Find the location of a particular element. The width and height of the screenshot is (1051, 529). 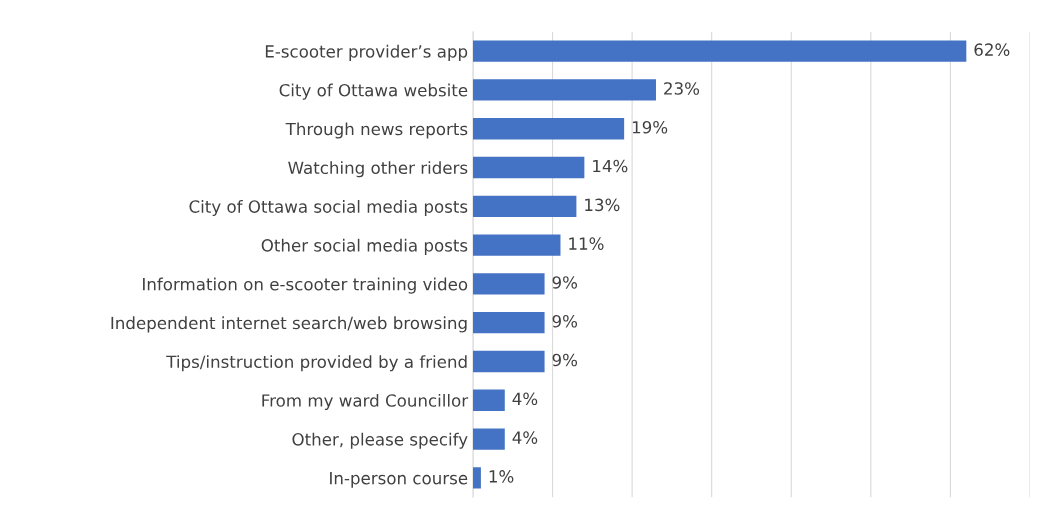

y-tick-label: Independent internet search/web browsing is located at coordinates (289, 324).